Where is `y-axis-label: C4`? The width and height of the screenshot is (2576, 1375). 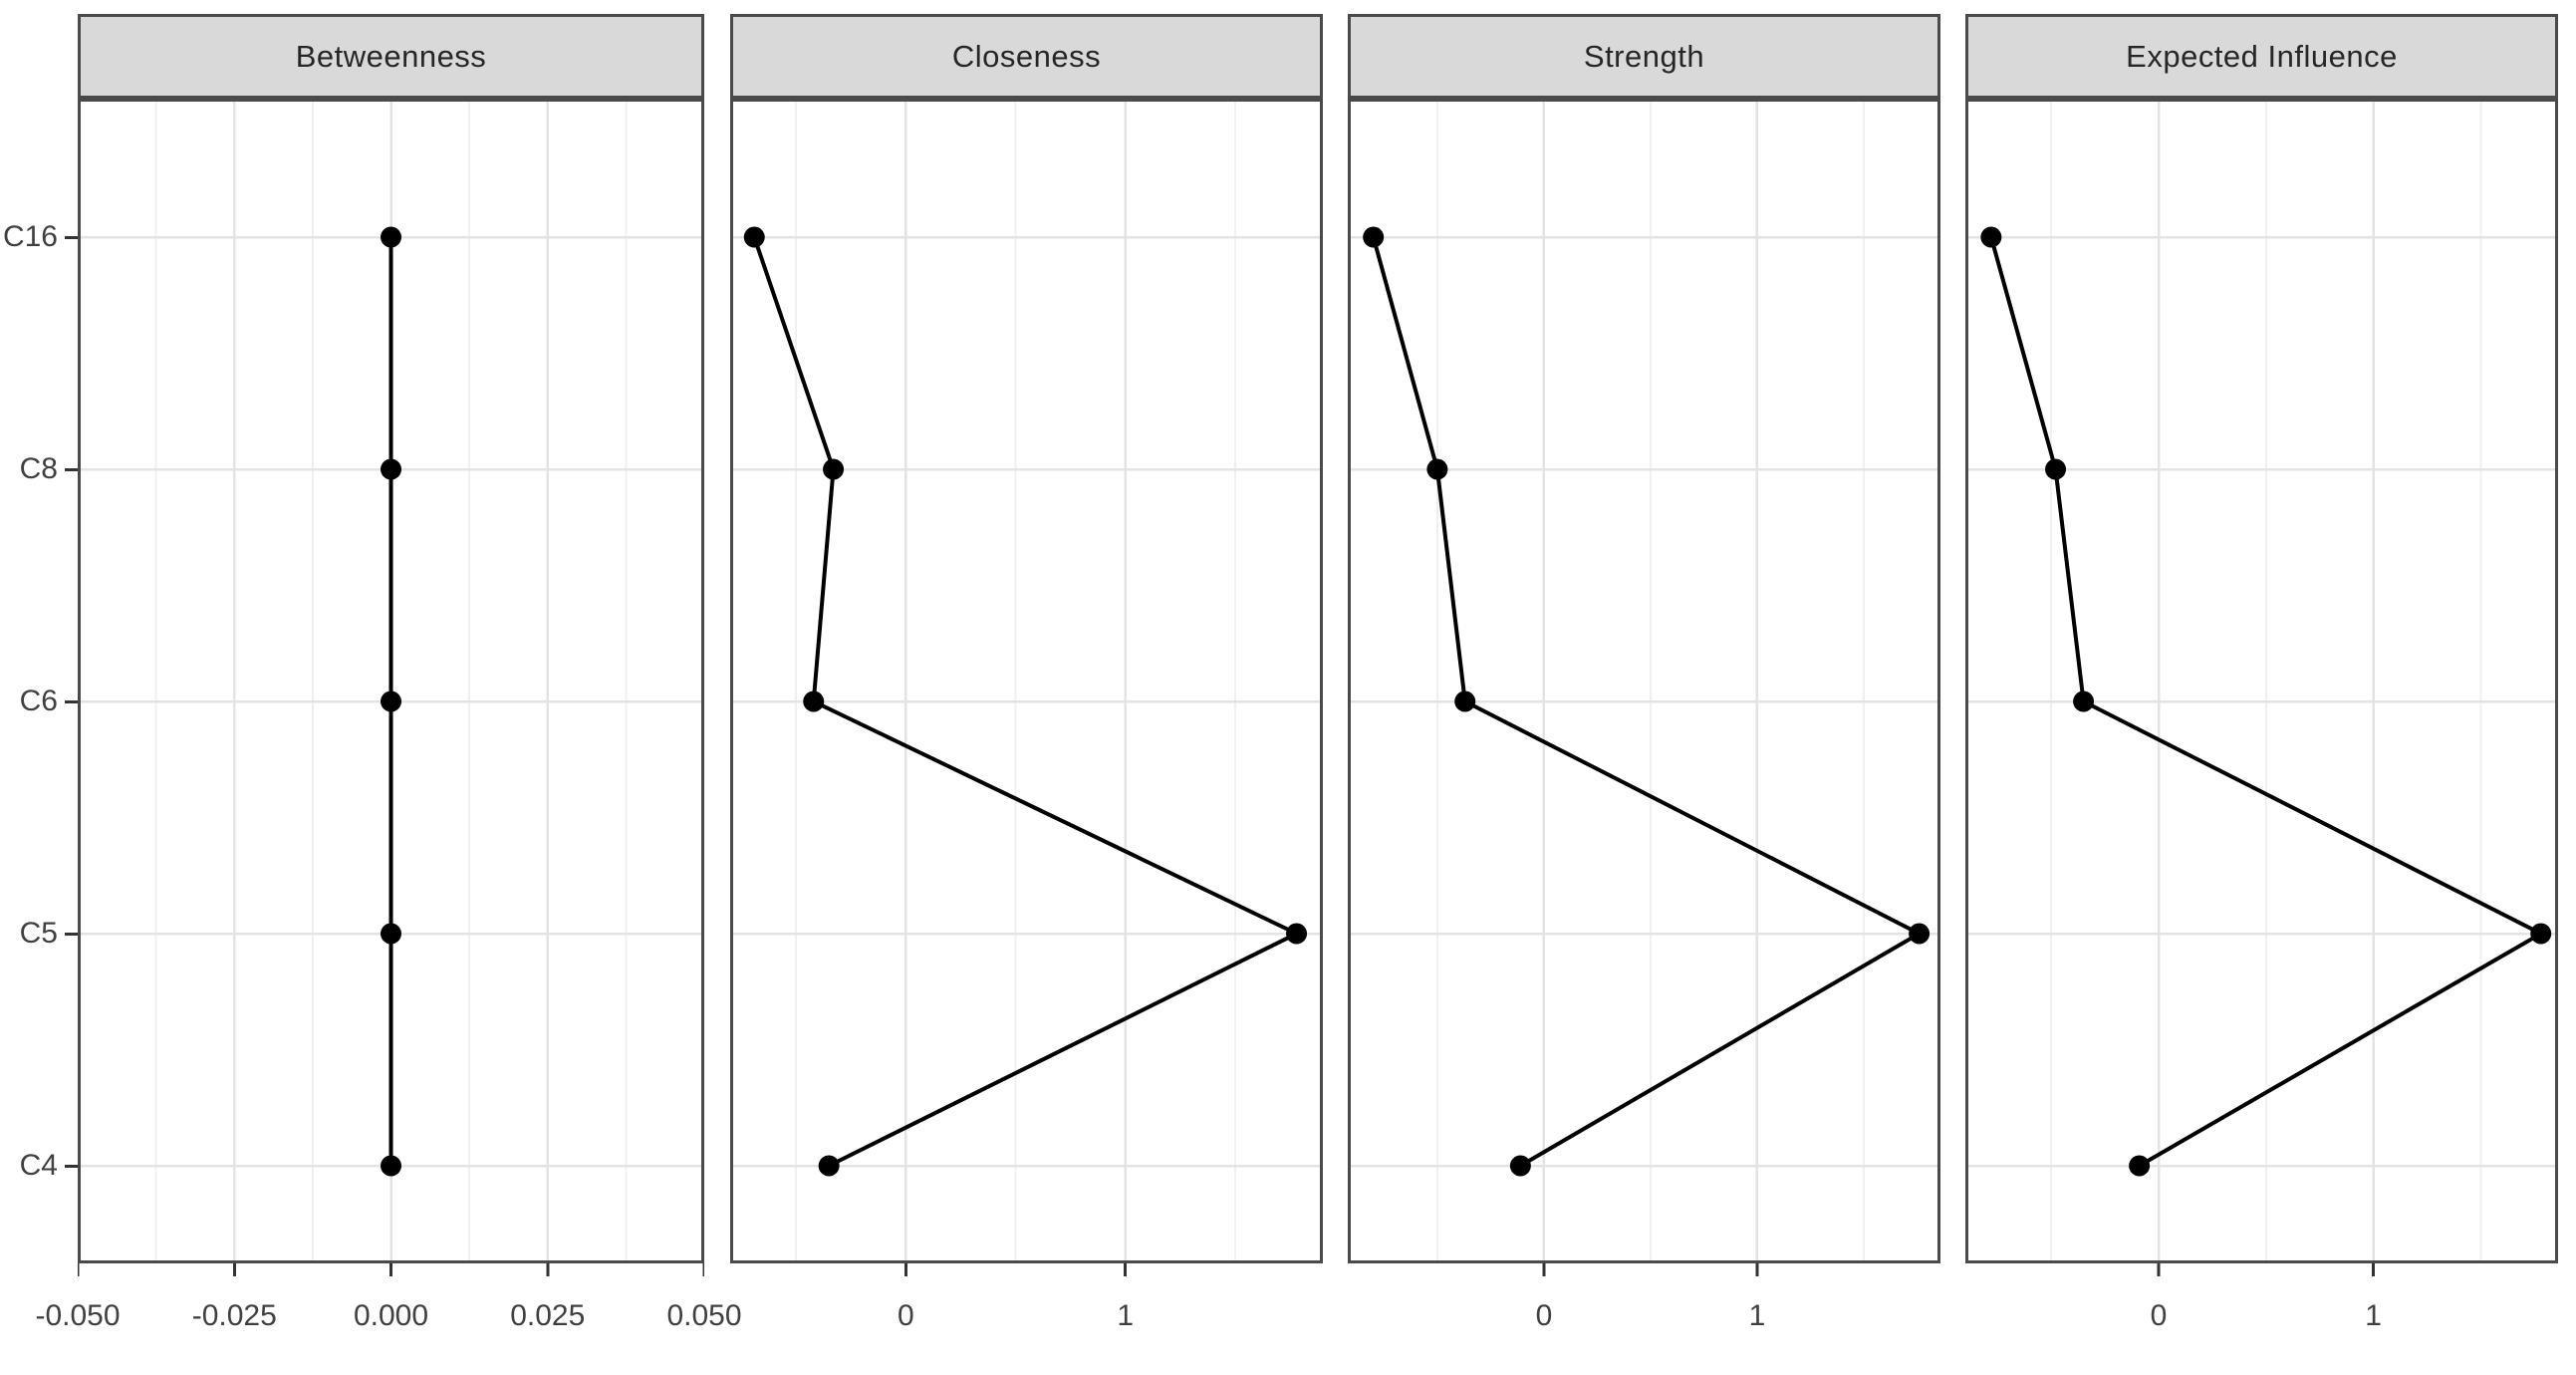
y-axis-label: C4 is located at coordinates (38, 1165).